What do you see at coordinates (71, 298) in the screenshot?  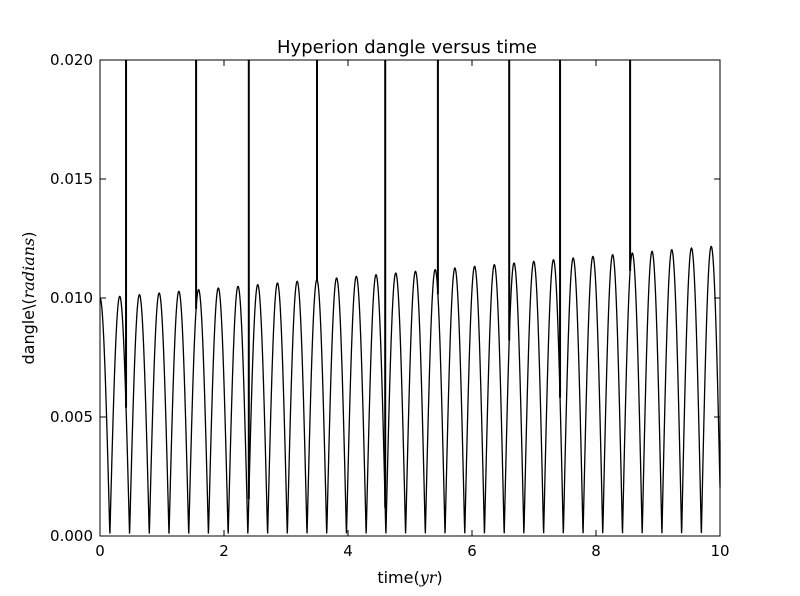 I see `y-tick-label: 0.010` at bounding box center [71, 298].